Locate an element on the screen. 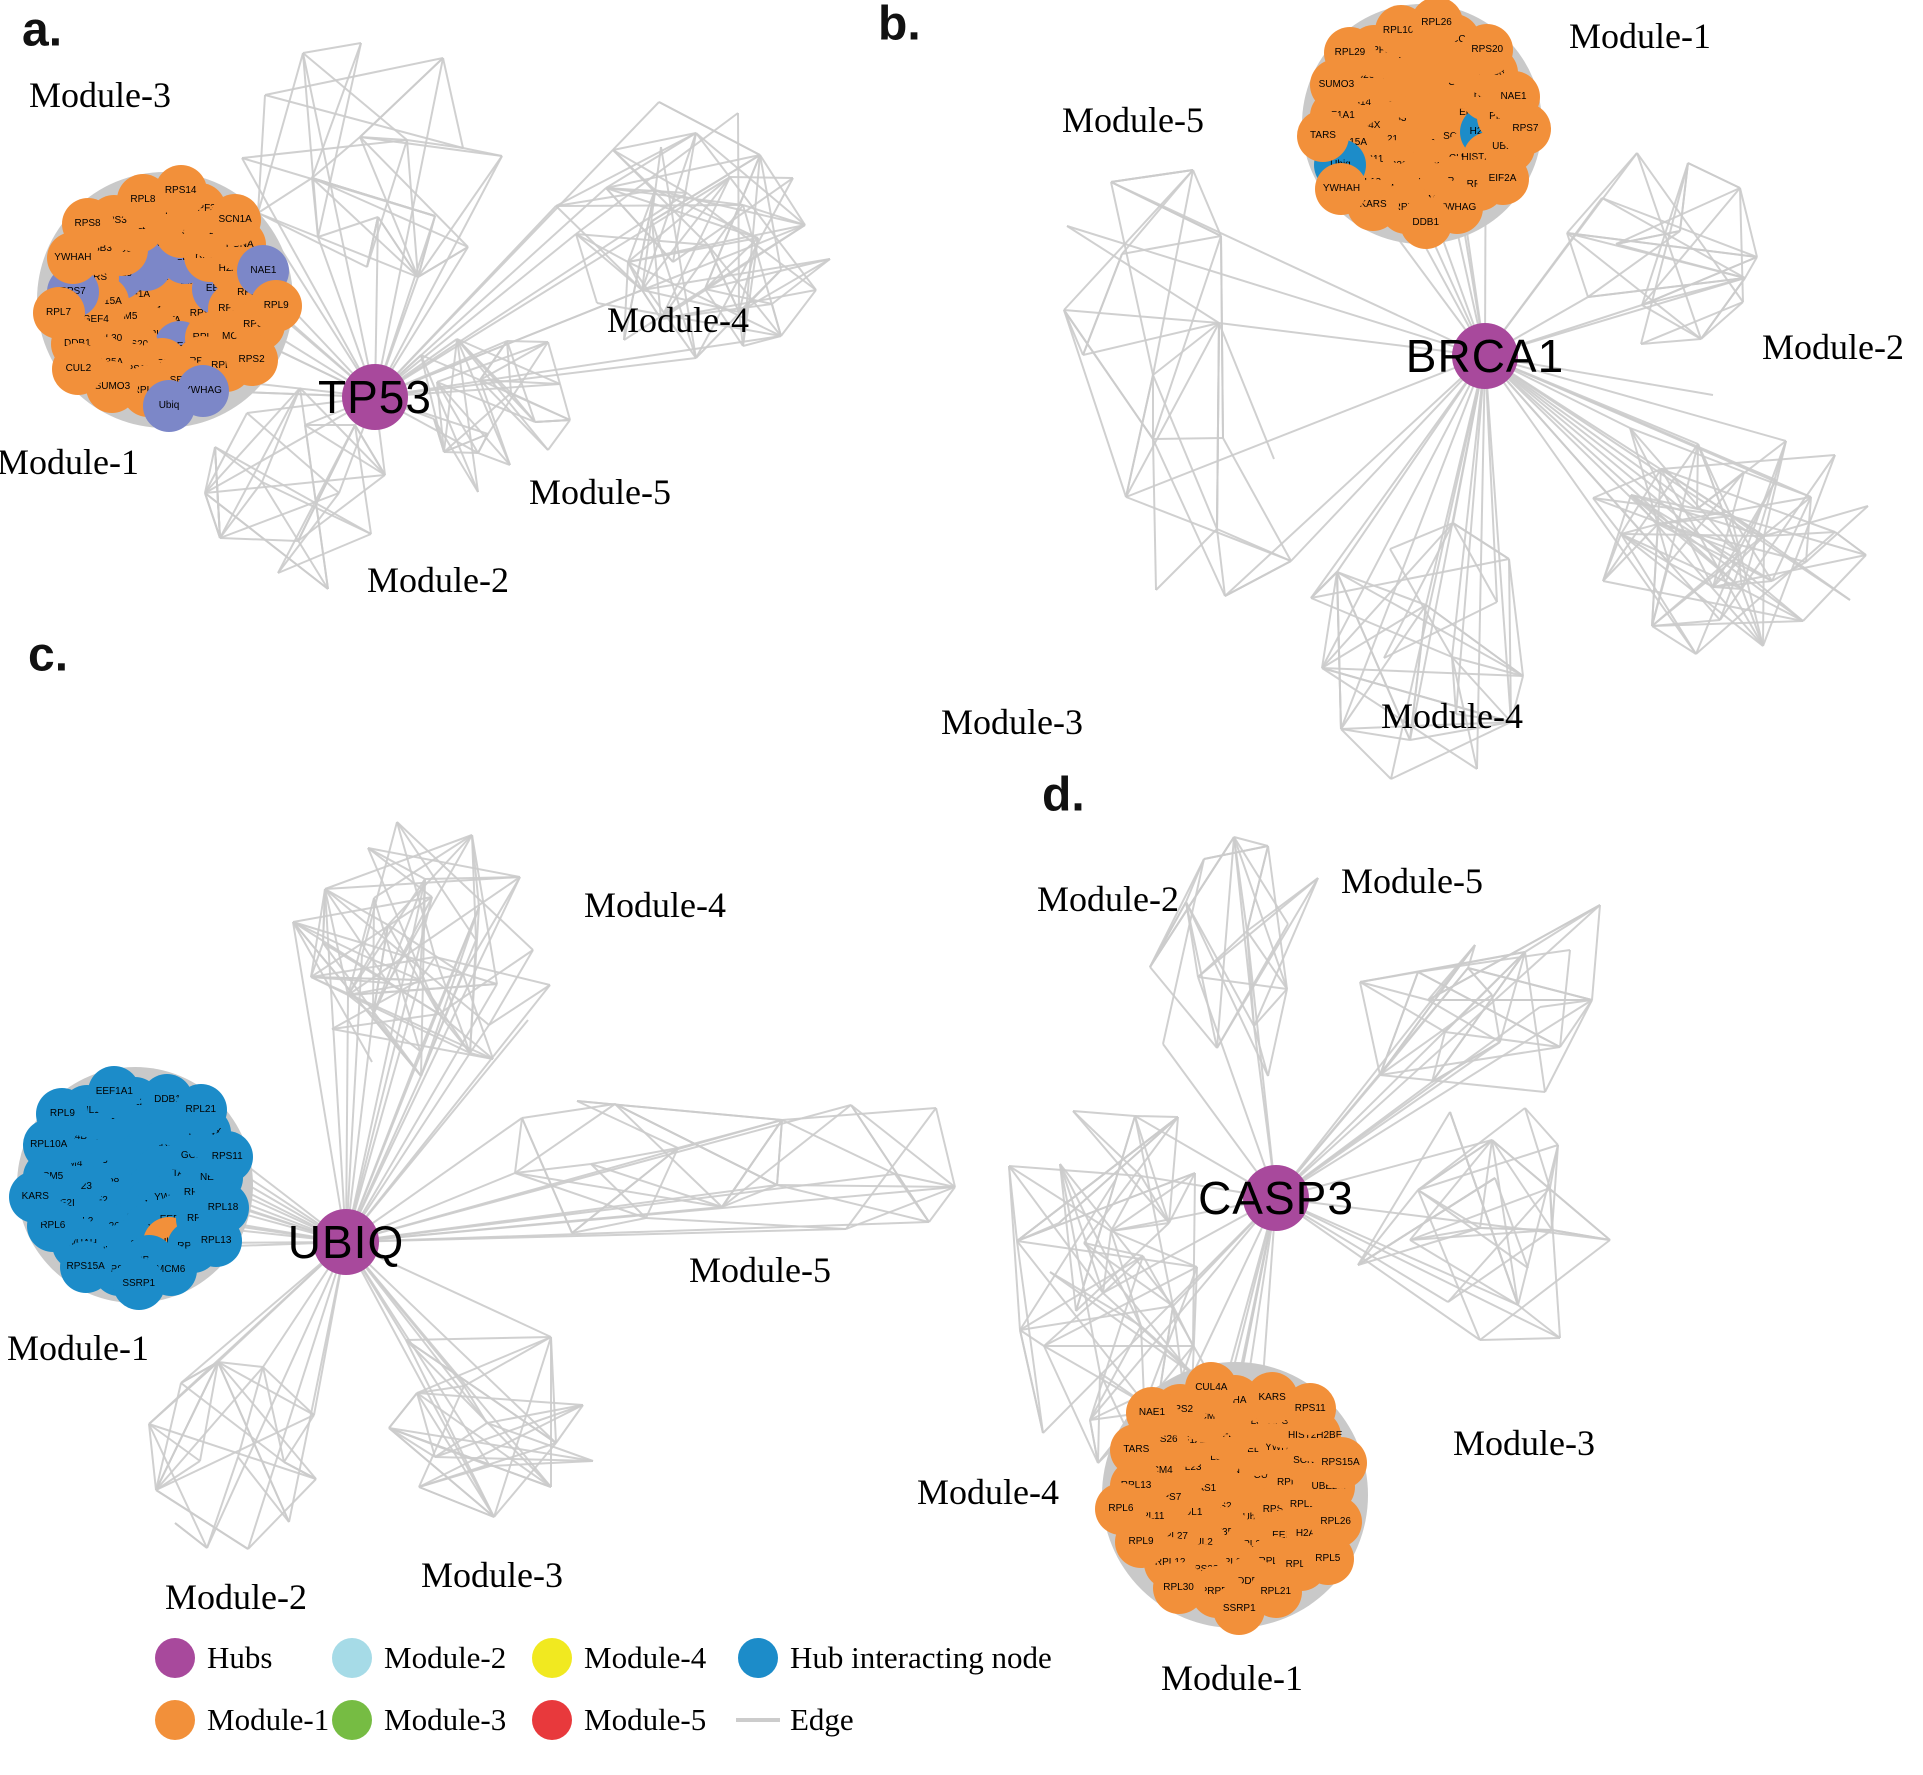 The width and height of the screenshot is (1923, 1775). node-label: KARS is located at coordinates (35, 1197).